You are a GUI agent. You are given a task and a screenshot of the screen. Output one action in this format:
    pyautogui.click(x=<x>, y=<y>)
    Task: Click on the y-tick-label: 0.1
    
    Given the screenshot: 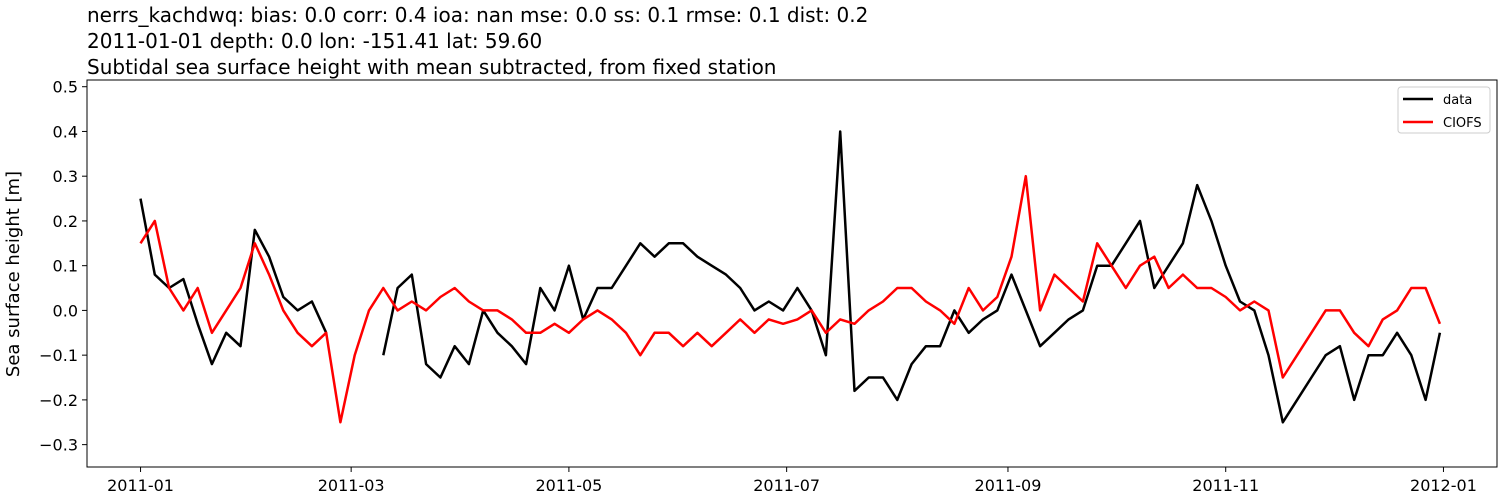 What is the action you would take?
    pyautogui.click(x=65, y=266)
    